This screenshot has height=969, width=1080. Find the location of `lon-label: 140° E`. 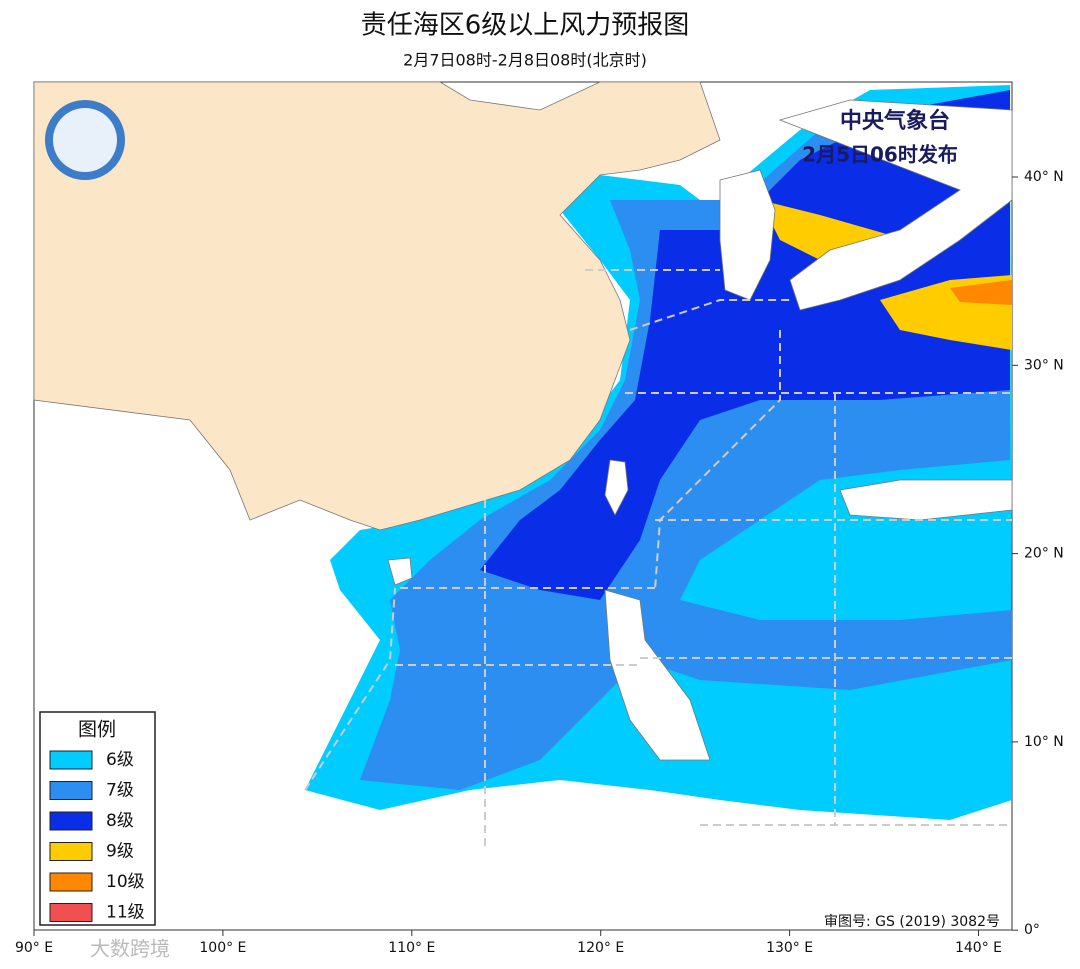

lon-label: 140° E is located at coordinates (978, 948).